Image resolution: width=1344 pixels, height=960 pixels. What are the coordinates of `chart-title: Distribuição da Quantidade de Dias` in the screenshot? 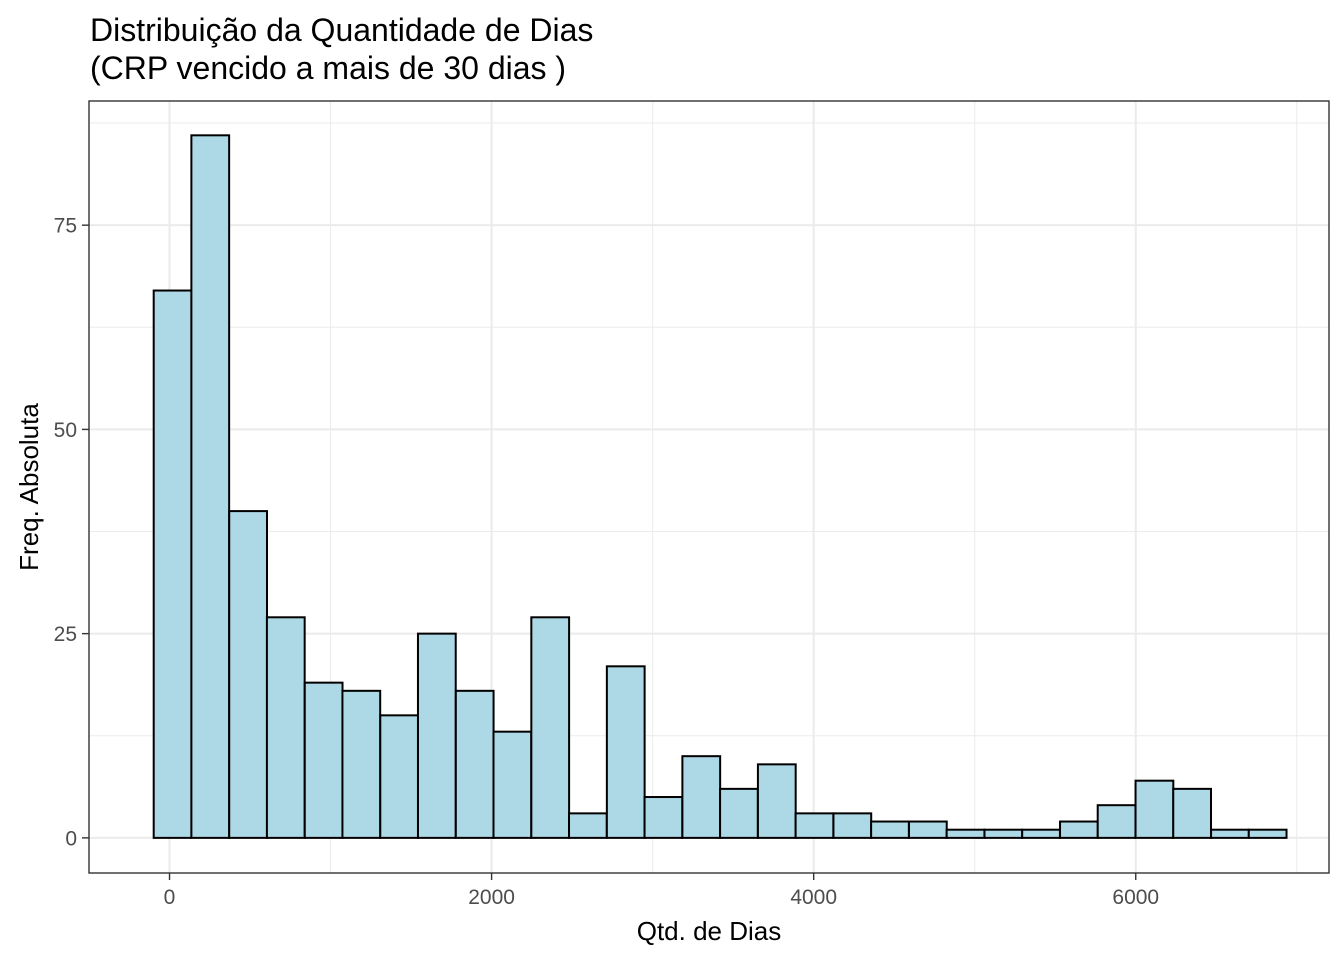 It's located at (341, 30).